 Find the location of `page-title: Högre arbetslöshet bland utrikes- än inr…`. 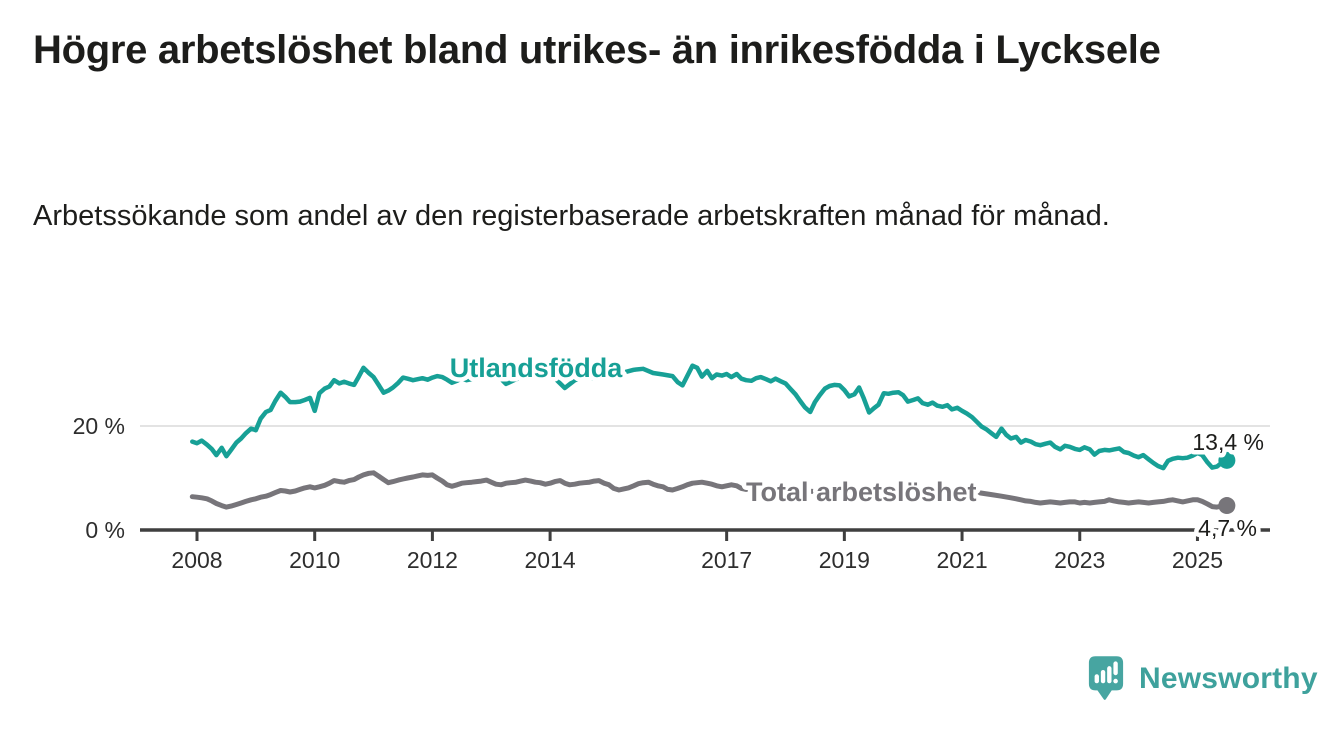

page-title: Högre arbetslöshet bland utrikes- än inr… is located at coordinates (597, 50).